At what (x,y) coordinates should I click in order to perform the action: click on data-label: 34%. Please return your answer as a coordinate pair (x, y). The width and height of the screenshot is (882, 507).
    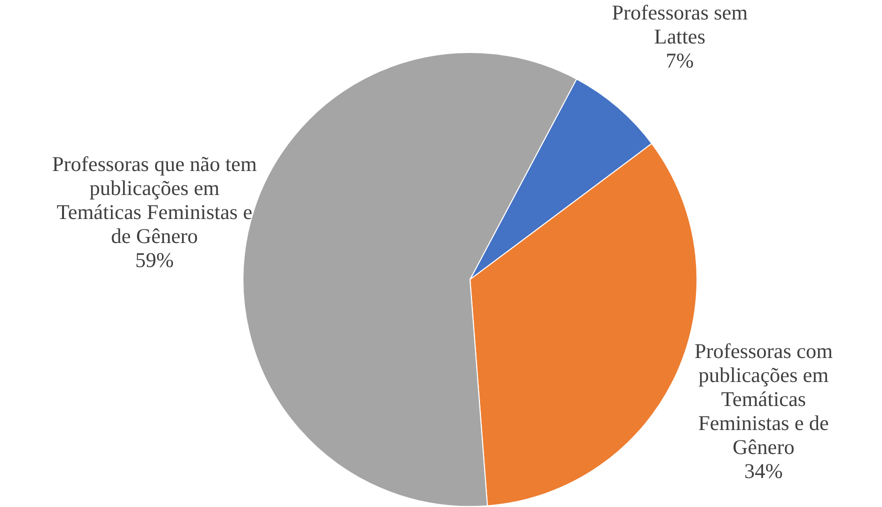
    Looking at the image, I should click on (763, 471).